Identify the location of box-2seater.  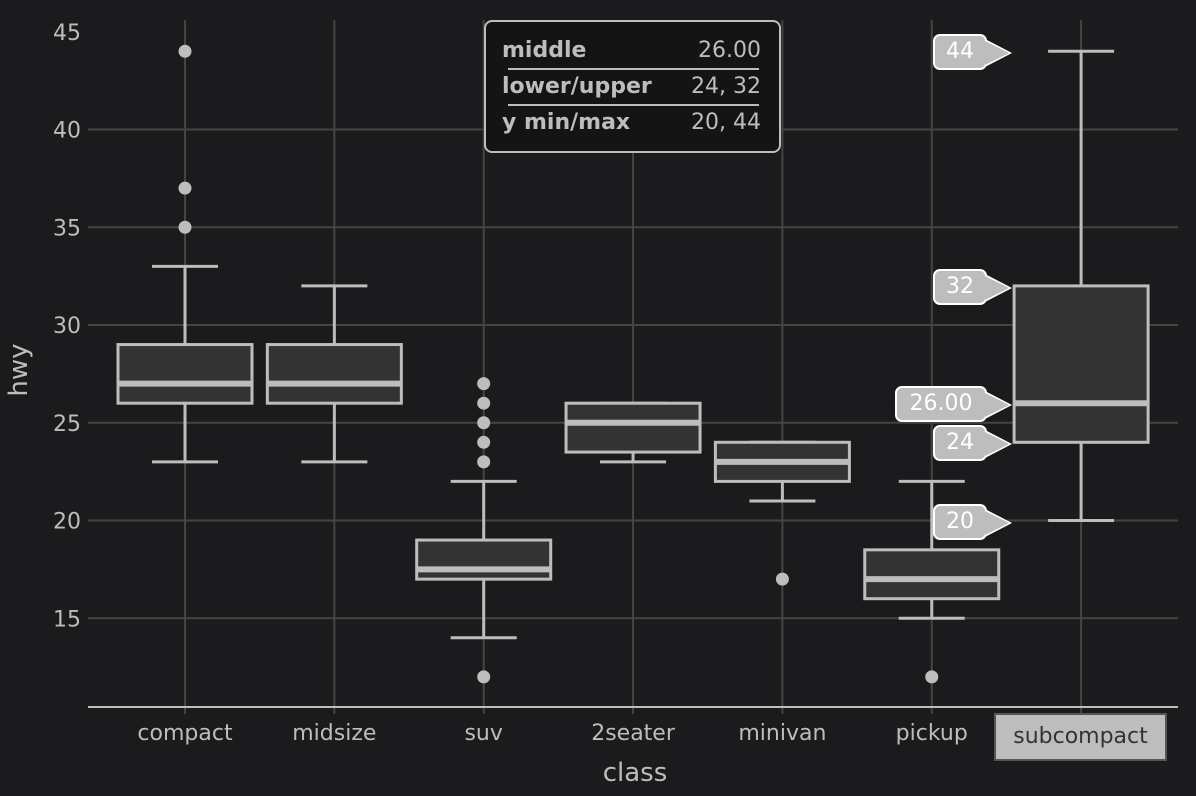
(633, 432).